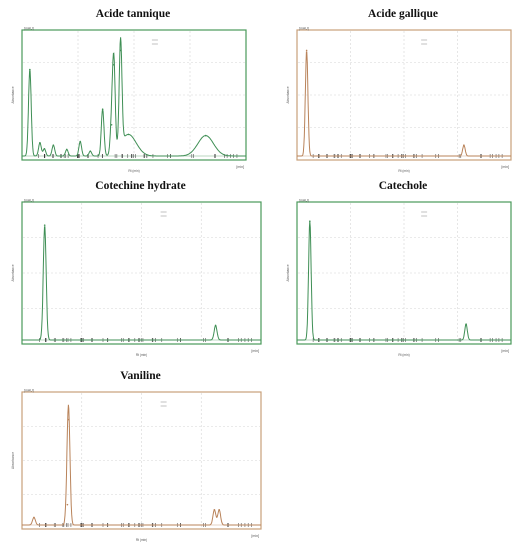  I want to click on chromatogram-catechole: [mAU] [min] Rt (min) Absorbance, so click(399, 278).